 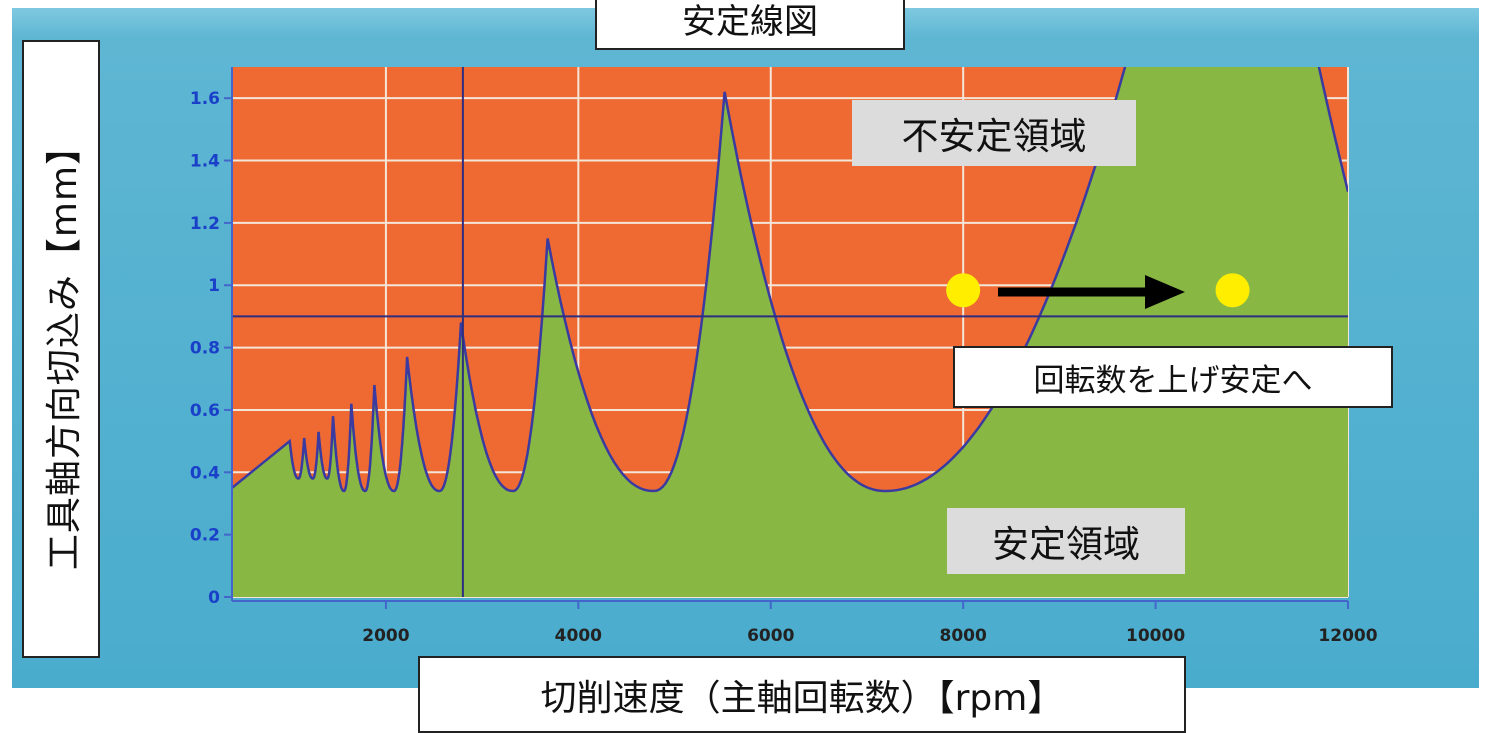 What do you see at coordinates (750, 25) in the screenshot?
I see `chart-title: 安定線図` at bounding box center [750, 25].